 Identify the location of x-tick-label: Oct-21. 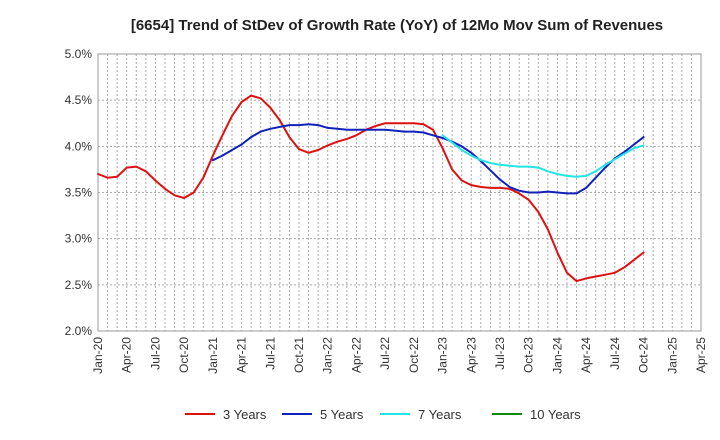
(299, 355).